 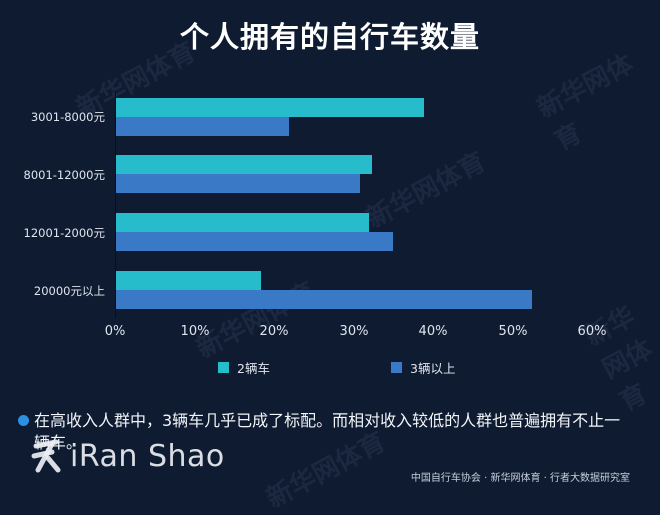 What do you see at coordinates (23, 420) in the screenshot?
I see `bullet-icon` at bounding box center [23, 420].